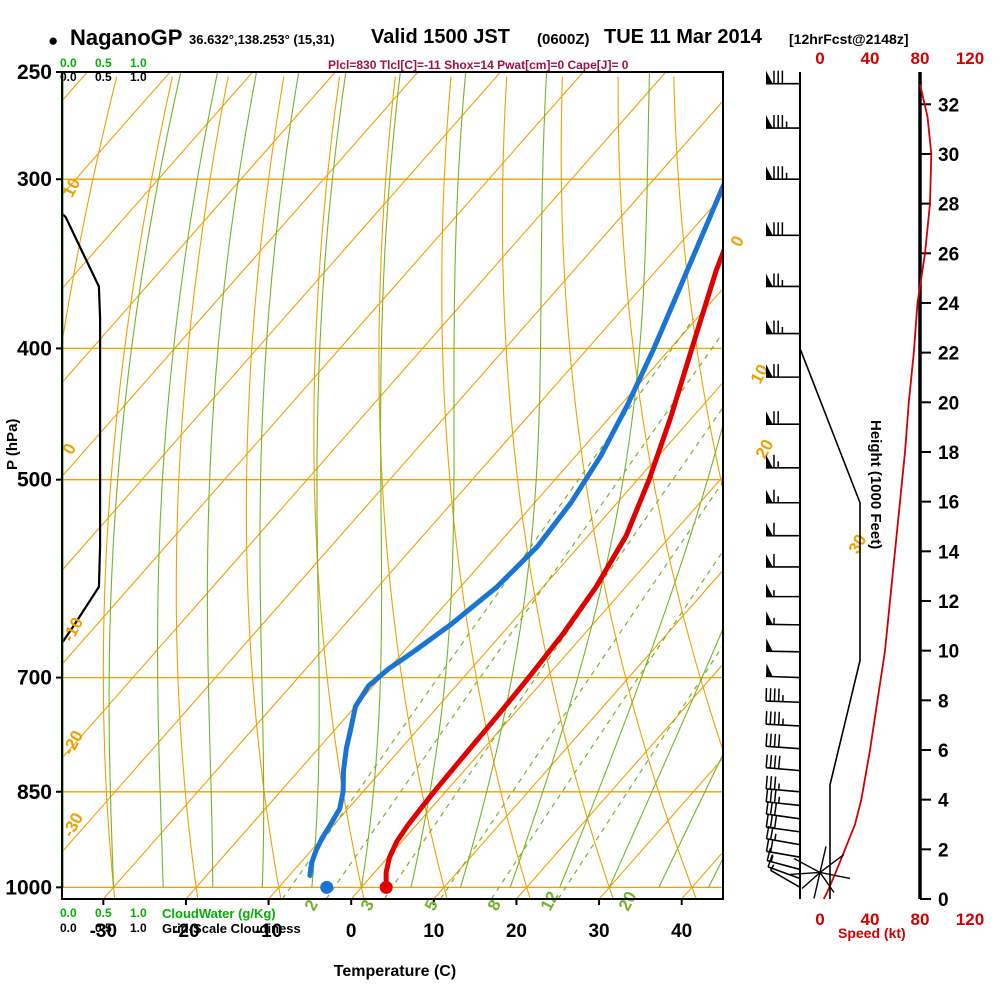 The width and height of the screenshot is (1000, 1000). Describe the element at coordinates (875, 485) in the screenshot. I see `height-axis-label: Height (1000 Feet)` at that location.